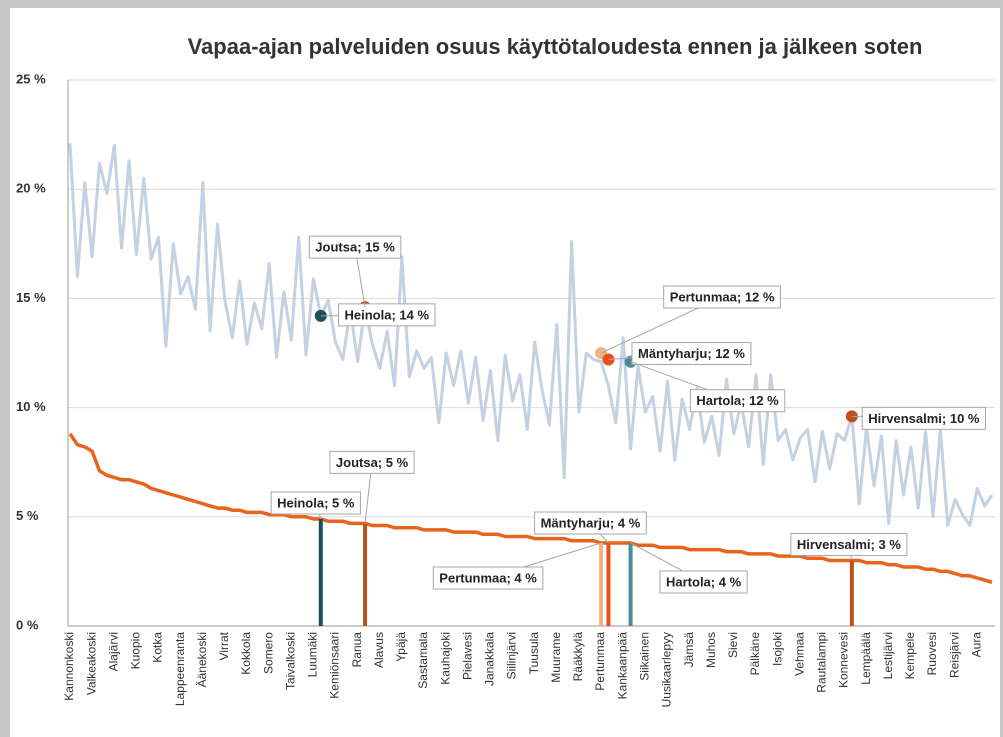 Image resolution: width=1003 pixels, height=737 pixels. Describe the element at coordinates (932, 653) in the screenshot. I see `x-tick-label: Ruovesi` at that location.